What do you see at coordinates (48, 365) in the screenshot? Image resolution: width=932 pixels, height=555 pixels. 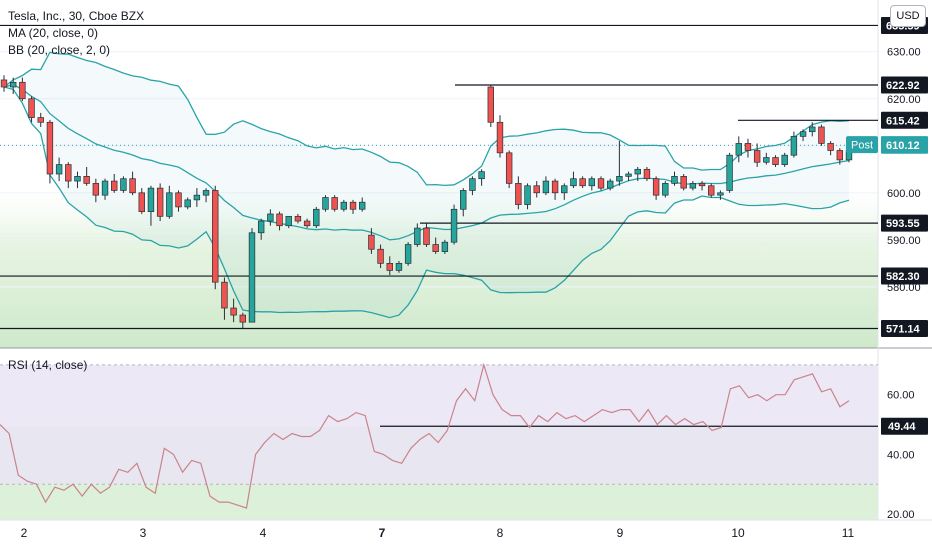 I see `rsi-indicator-label: RSI (14, close)` at bounding box center [48, 365].